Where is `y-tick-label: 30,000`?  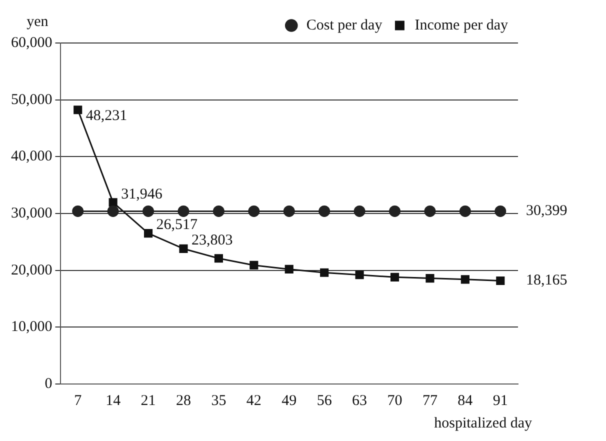 y-tick-label: 30,000 is located at coordinates (31, 213).